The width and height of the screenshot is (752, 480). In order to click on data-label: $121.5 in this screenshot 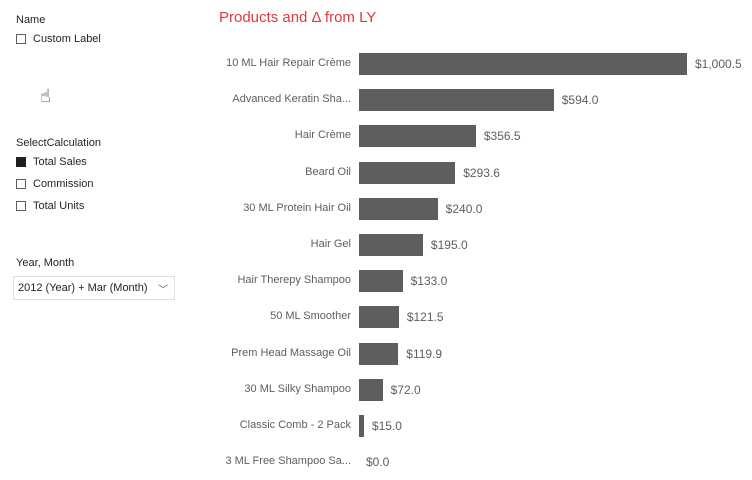, I will do `click(425, 317)`.